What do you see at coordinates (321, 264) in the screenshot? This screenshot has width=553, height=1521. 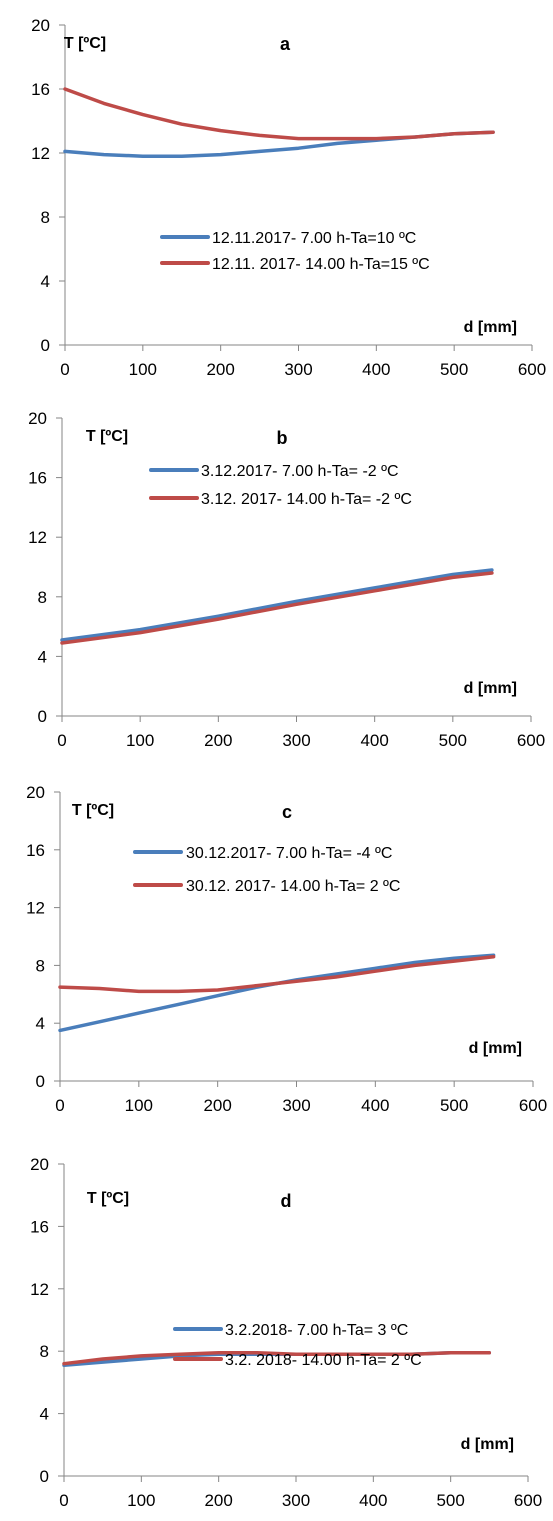 I see `legend-label: 12.11. 2017- 14.00 h-Ta=15 ºC` at bounding box center [321, 264].